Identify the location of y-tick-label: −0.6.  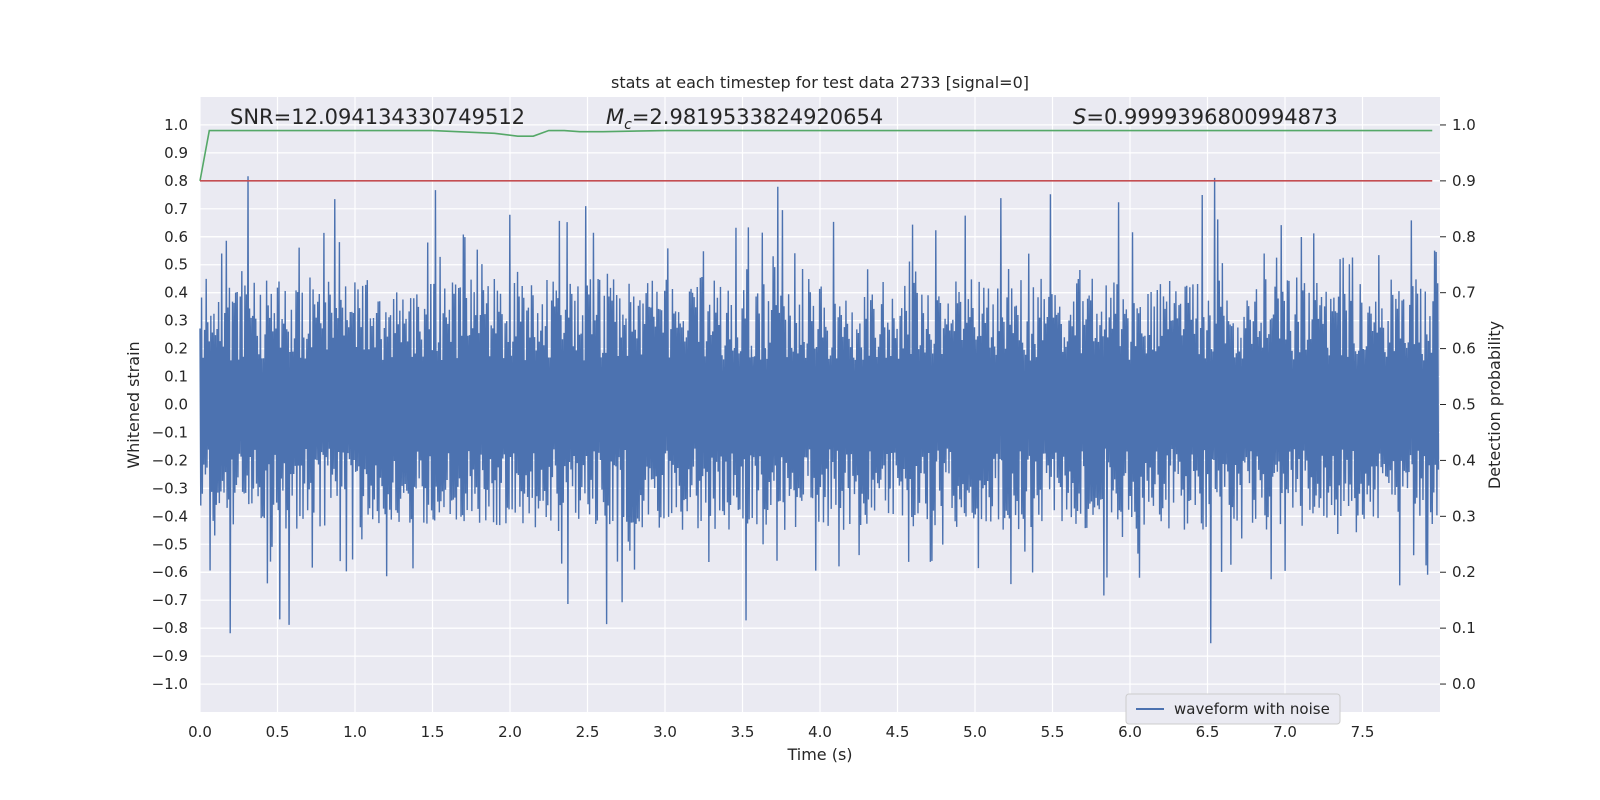
(170, 572).